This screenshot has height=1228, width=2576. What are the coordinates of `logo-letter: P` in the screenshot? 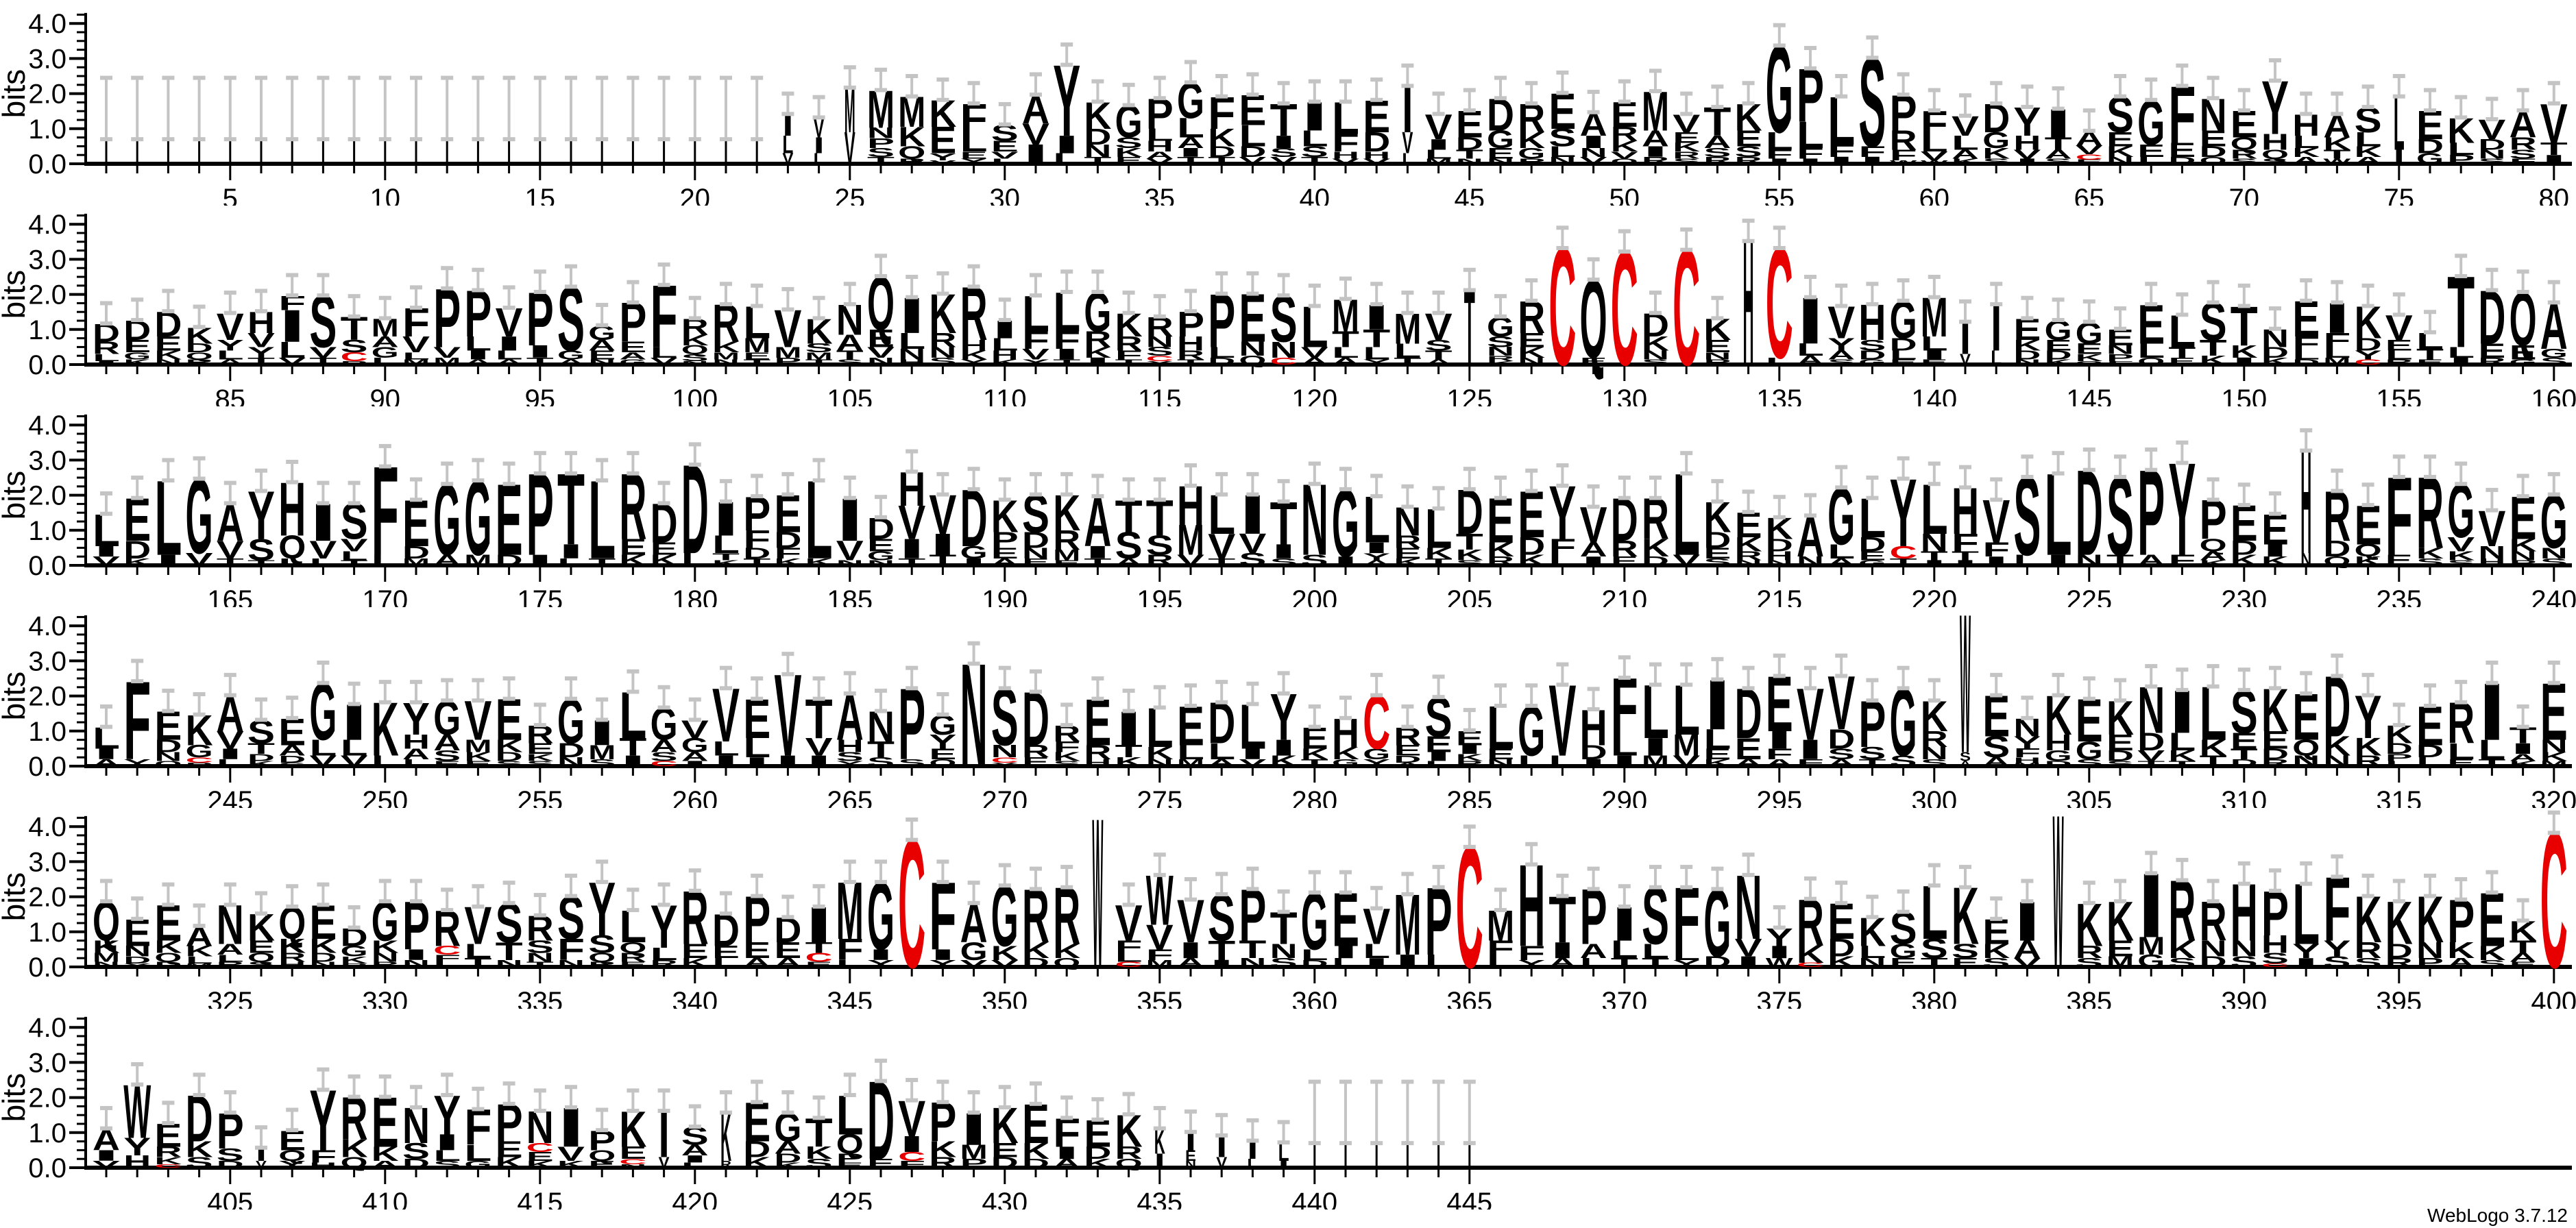 It's located at (1717, 362).